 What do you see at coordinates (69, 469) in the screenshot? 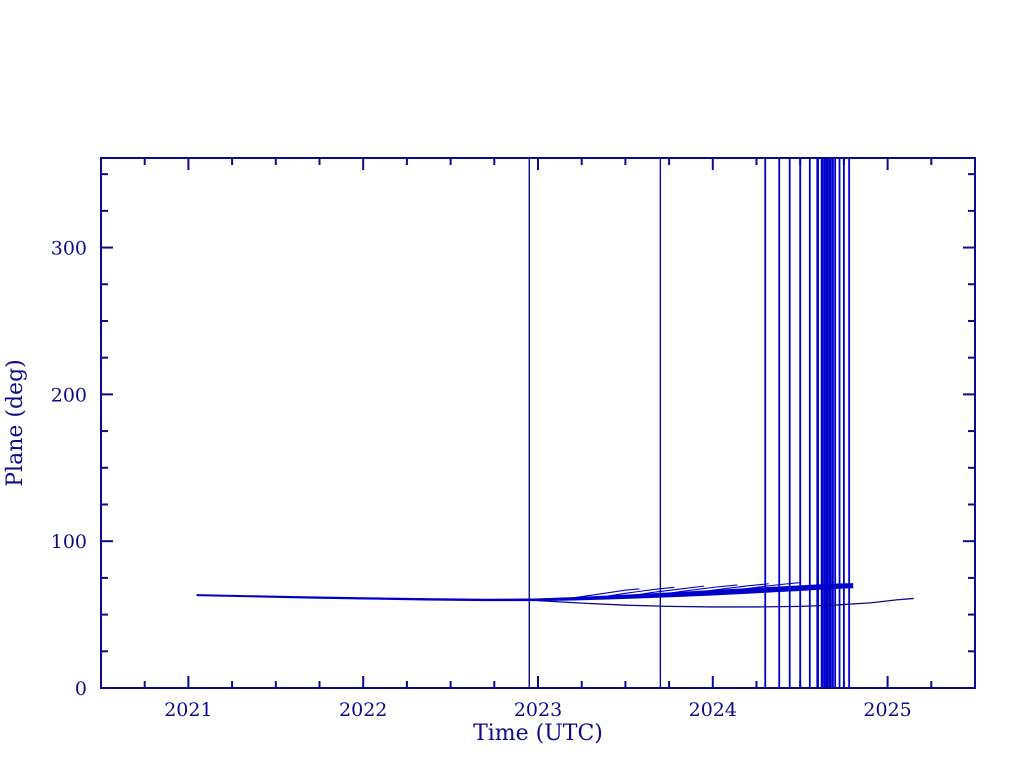
I see `y-axis-tick-labels: 0 100 200 300` at bounding box center [69, 469].